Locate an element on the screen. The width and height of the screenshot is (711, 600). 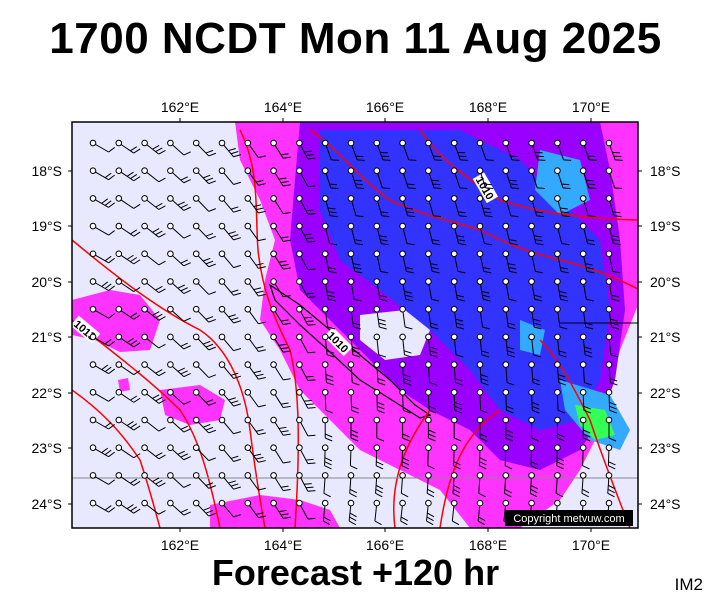
copyright-box is located at coordinates (569, 518).